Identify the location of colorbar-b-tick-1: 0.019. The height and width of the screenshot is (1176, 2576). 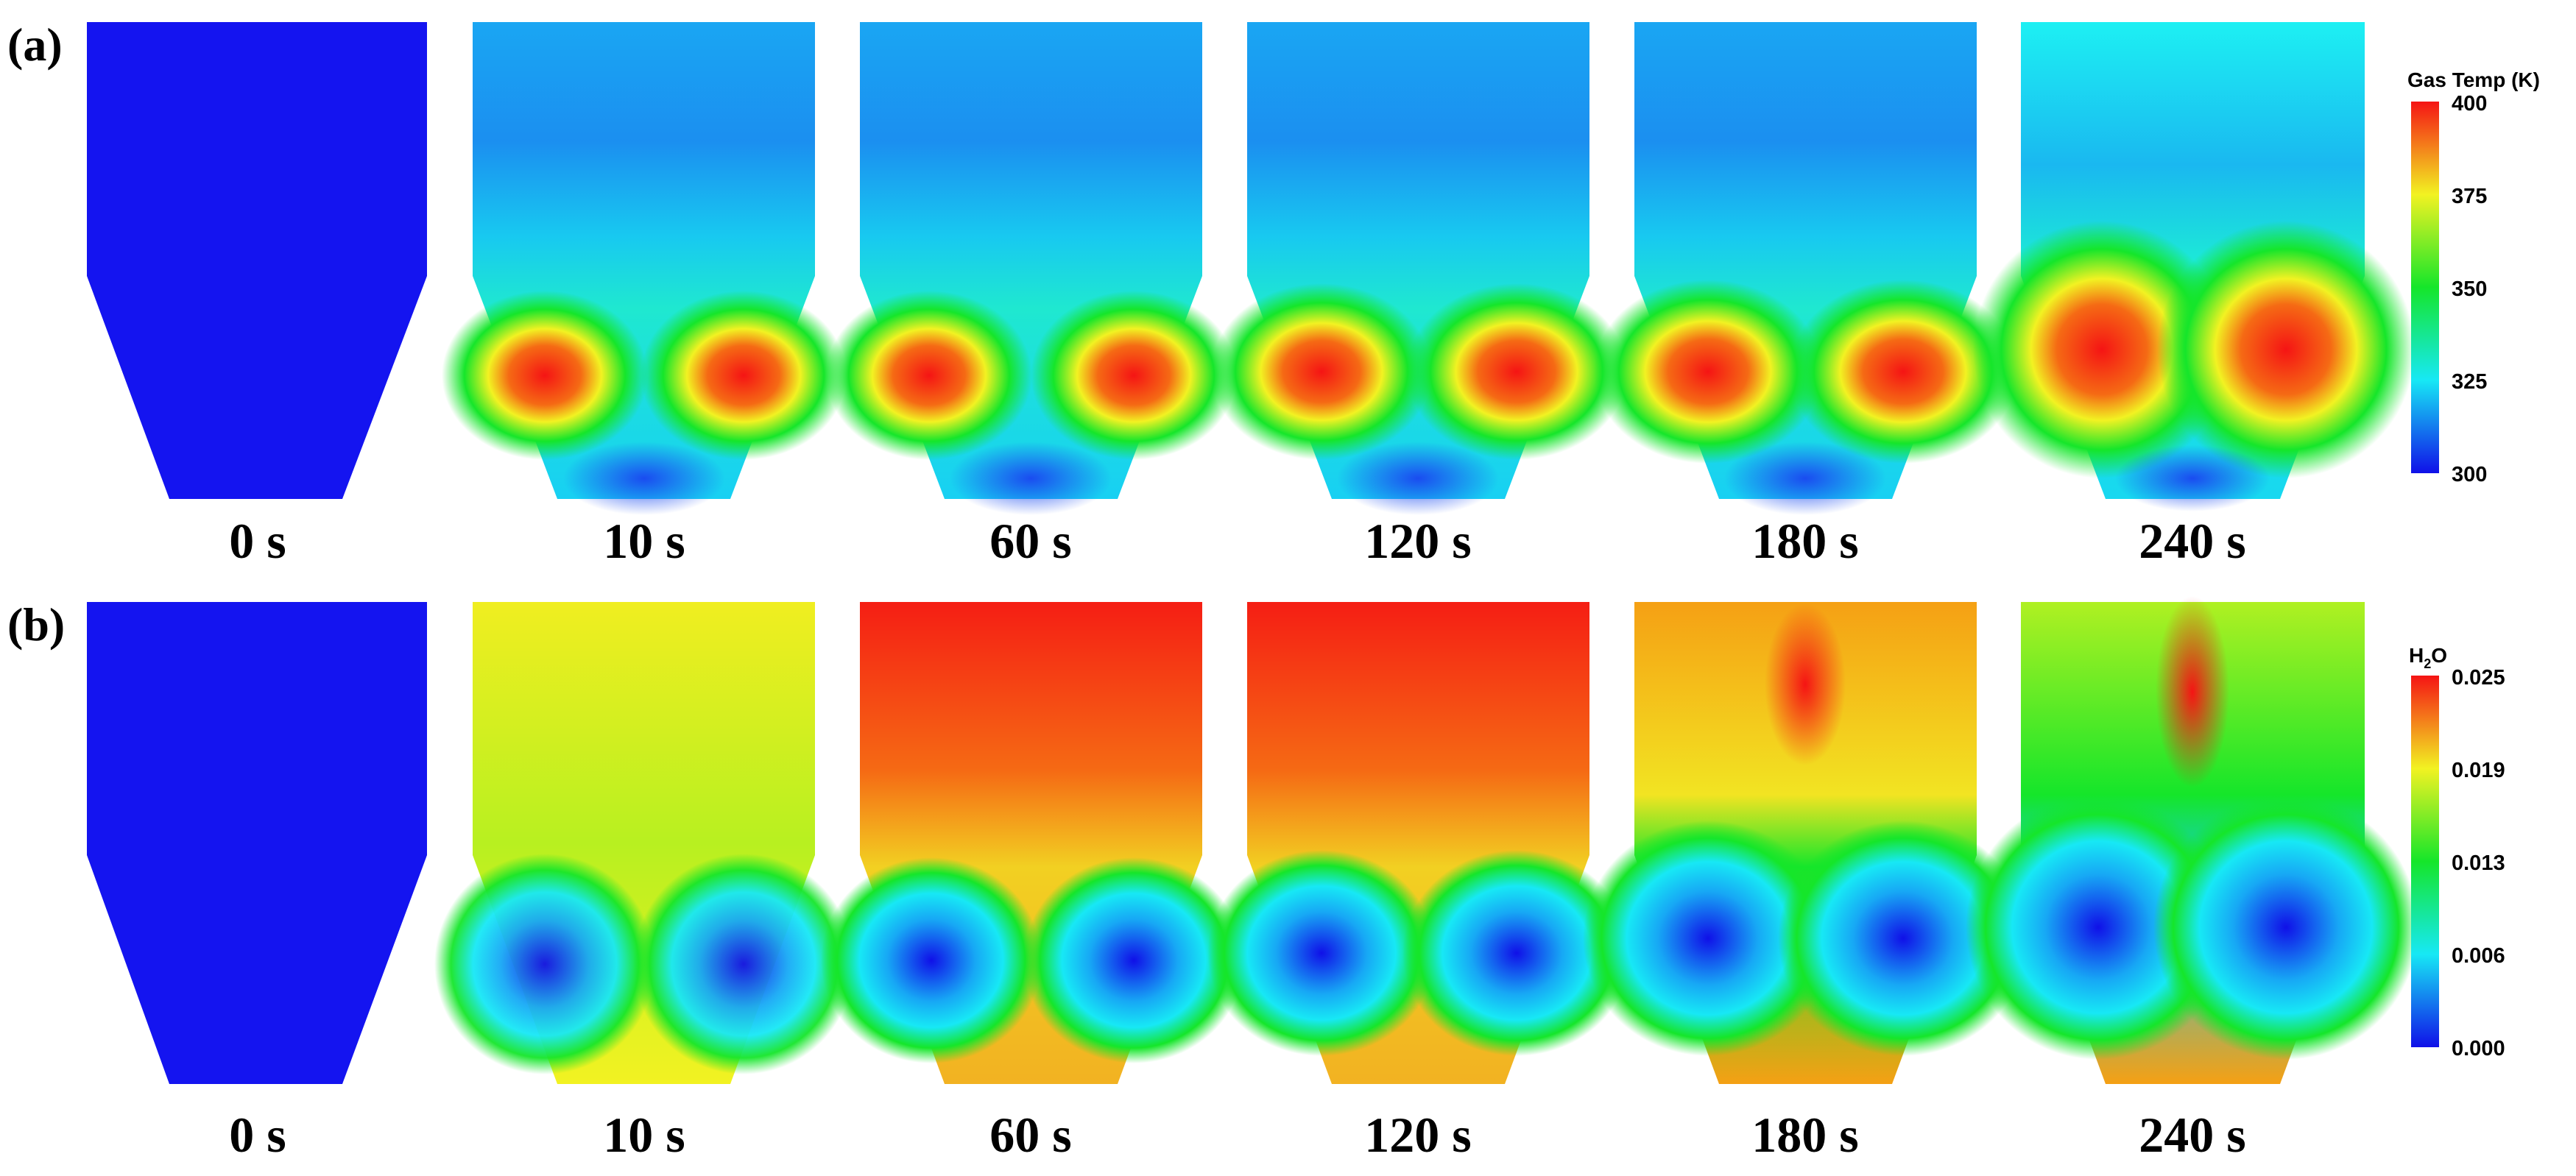
(2478, 770).